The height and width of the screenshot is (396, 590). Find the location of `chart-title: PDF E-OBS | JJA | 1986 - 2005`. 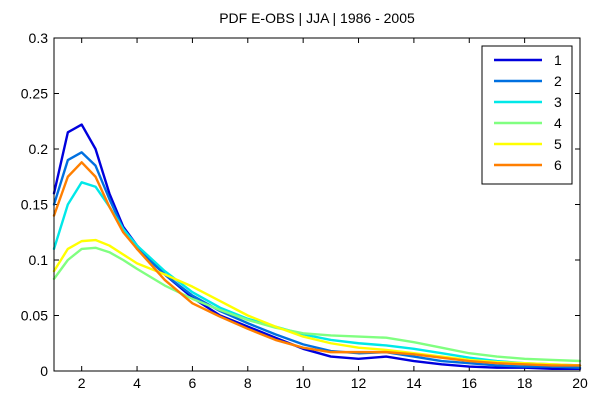

chart-title: PDF E-OBS | JJA | 1986 - 2005 is located at coordinates (317, 18).